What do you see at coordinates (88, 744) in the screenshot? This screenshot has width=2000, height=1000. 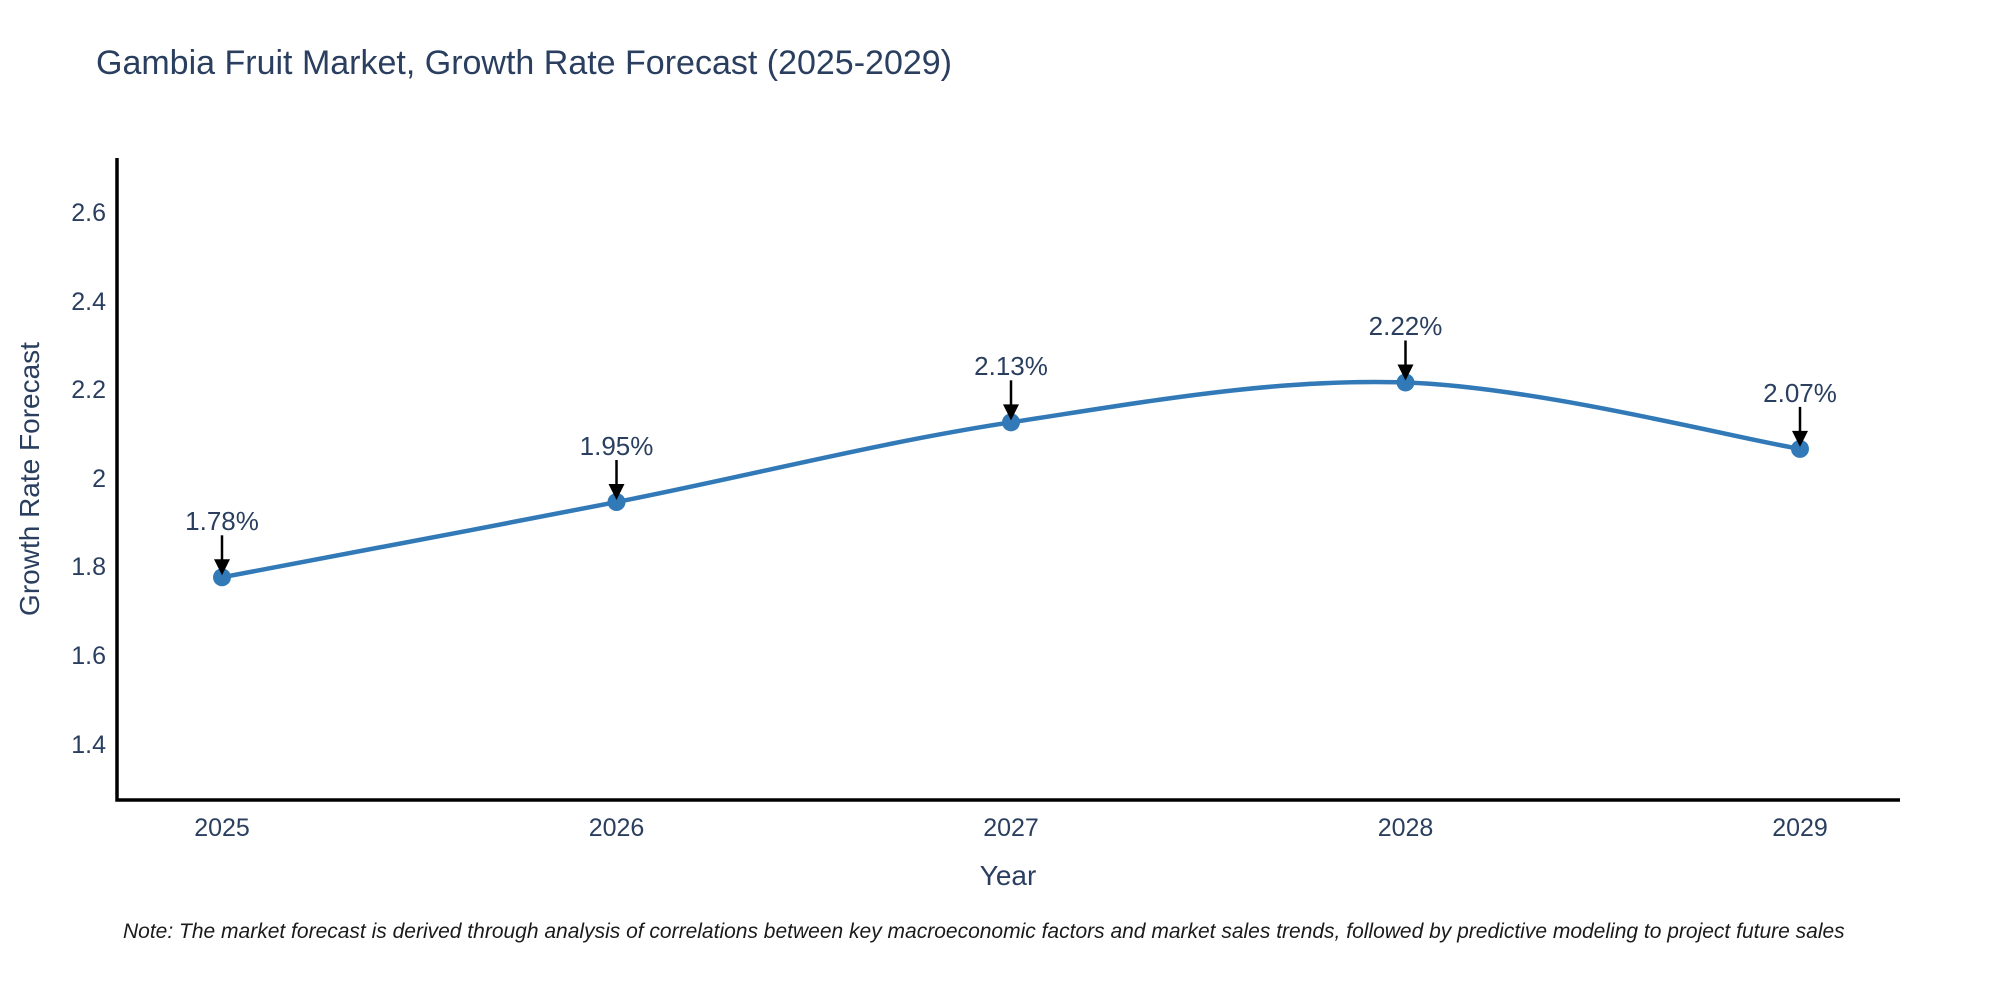 I see `y-tick-label: 1.4` at bounding box center [88, 744].